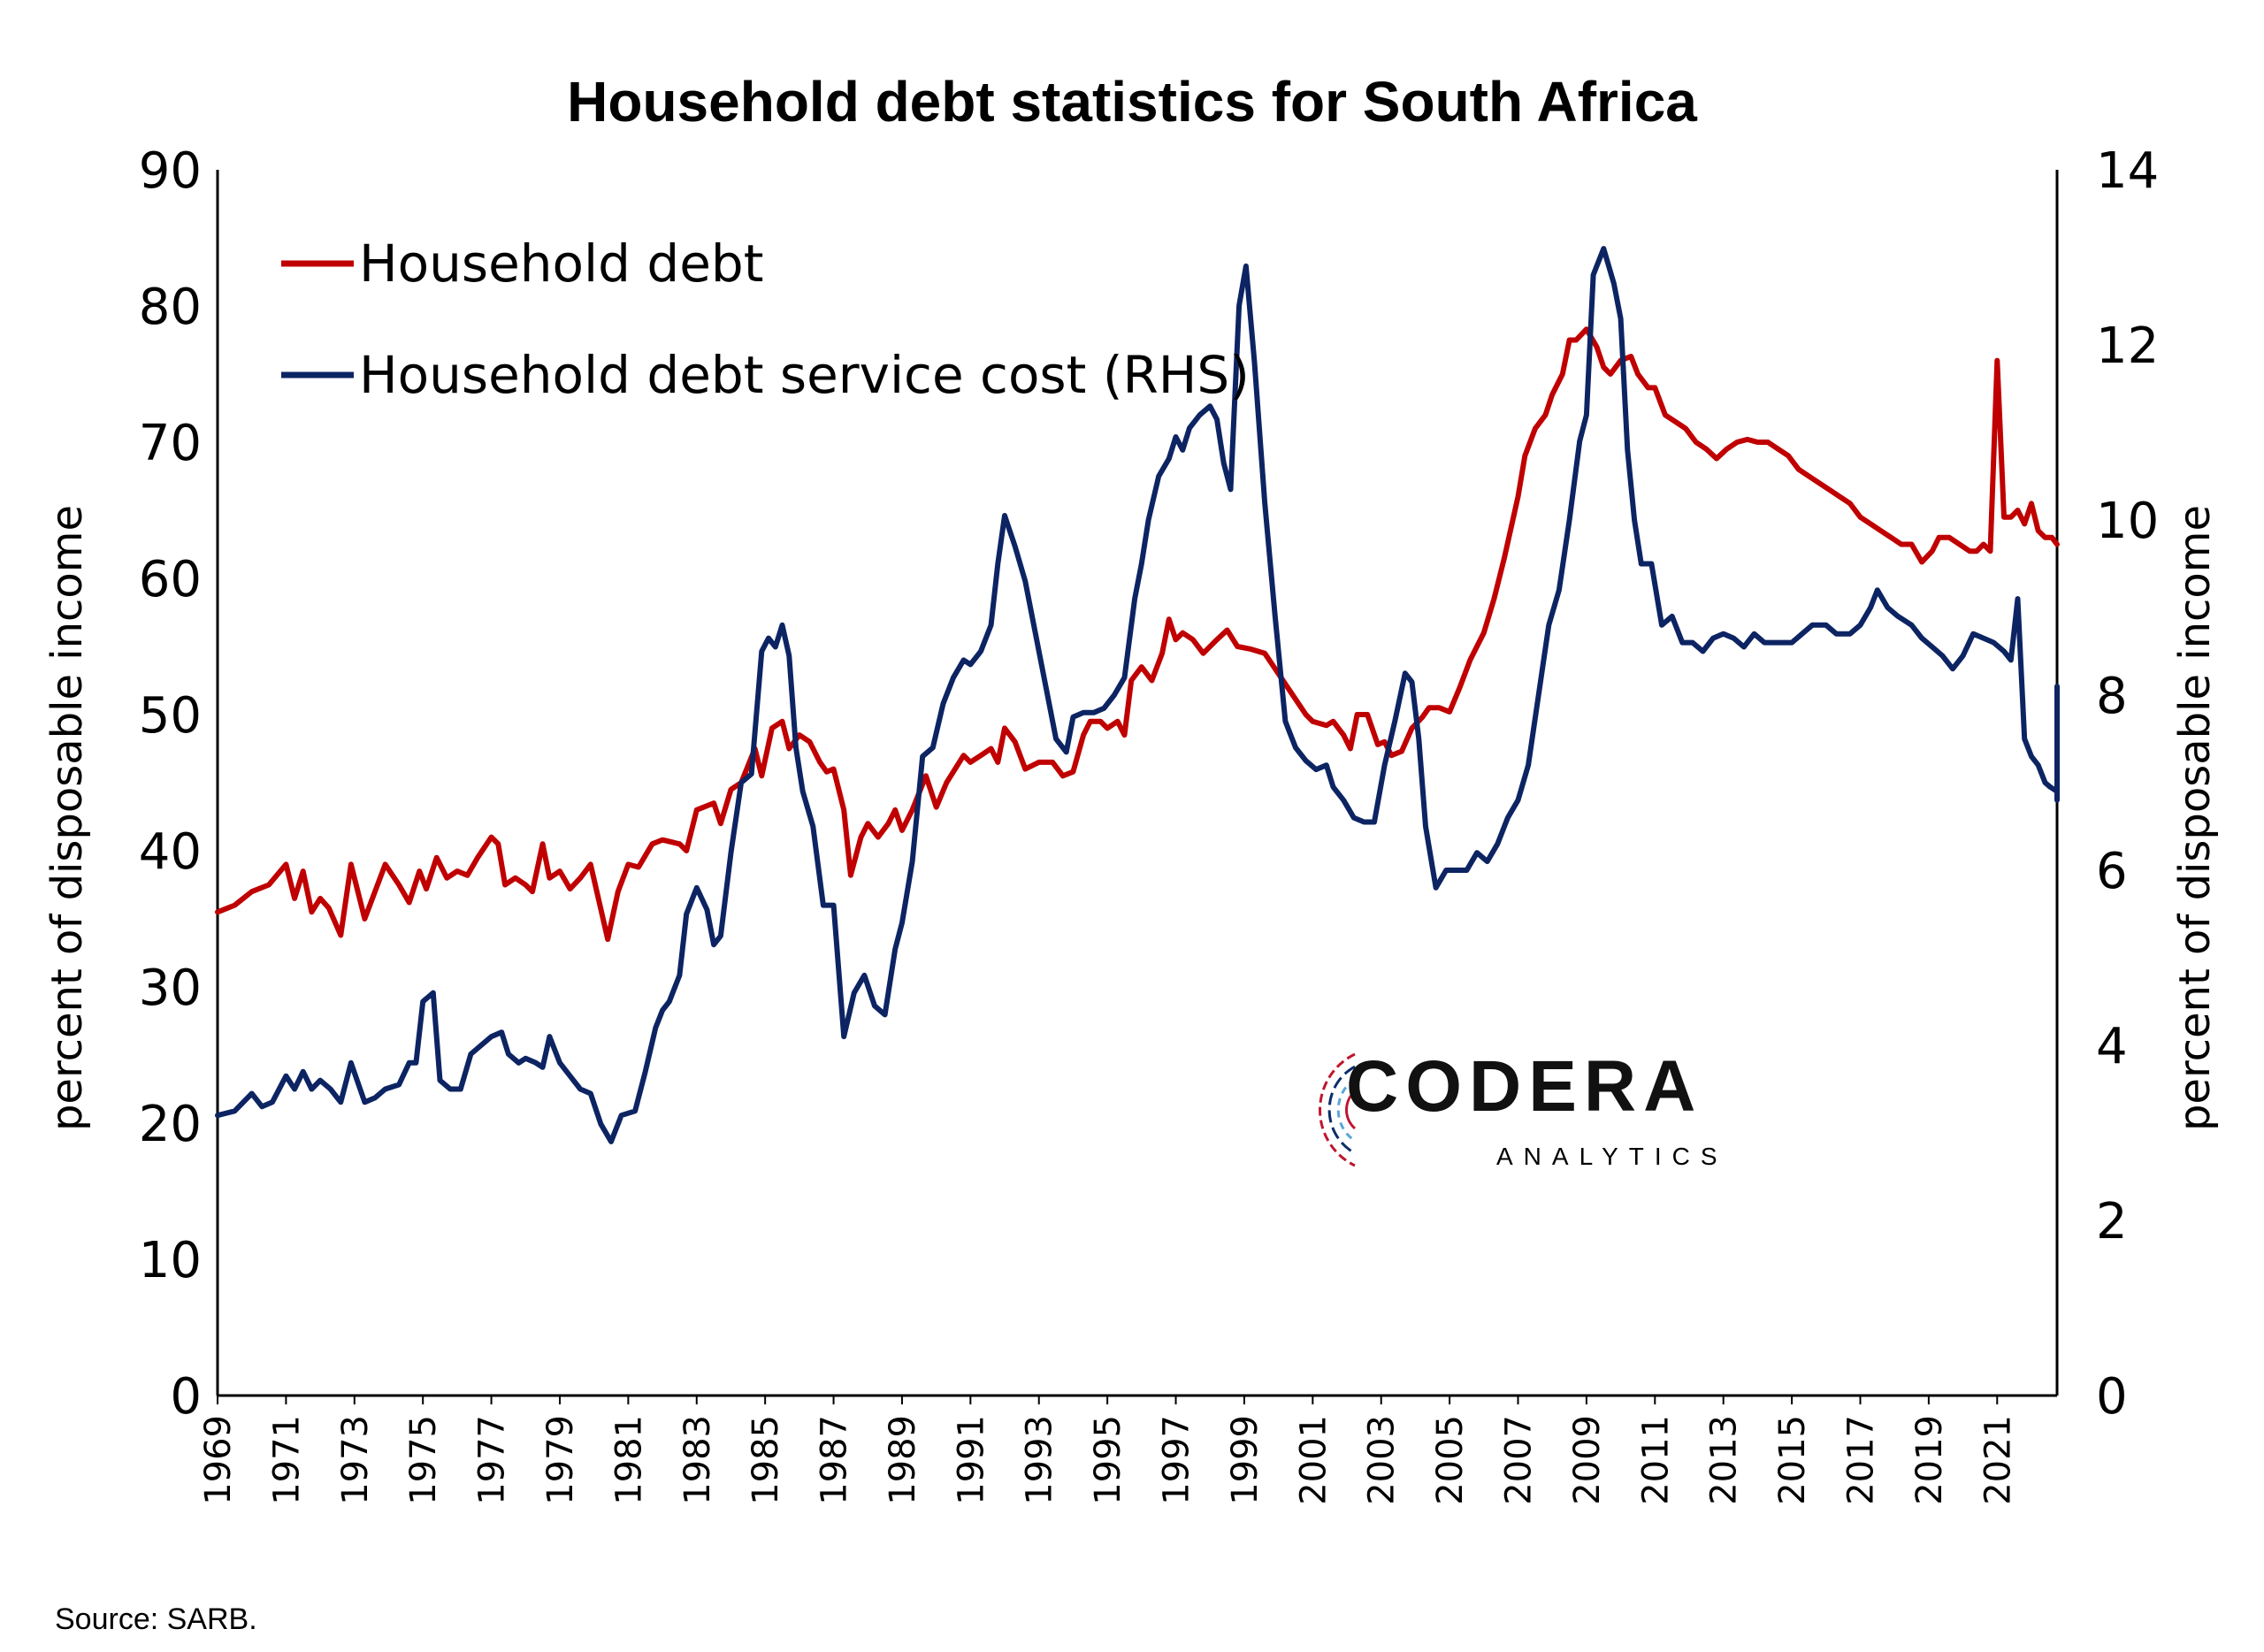 The width and height of the screenshot is (2264, 1652). Describe the element at coordinates (1587, 1460) in the screenshot. I see `x-tick-label: 2009` at that location.